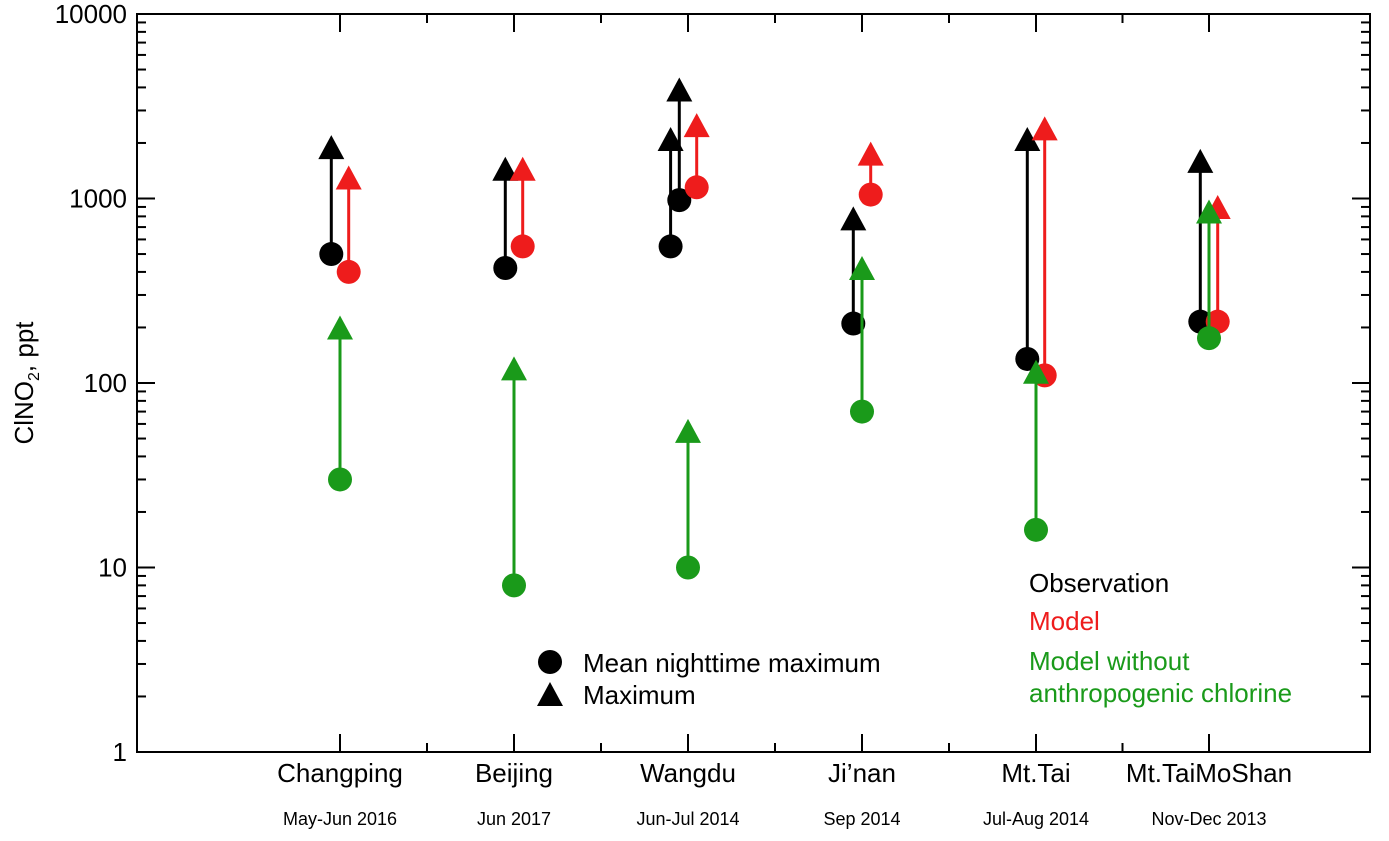 The width and height of the screenshot is (1389, 841). I want to click on legend-color-label: Observation, so click(1099, 583).